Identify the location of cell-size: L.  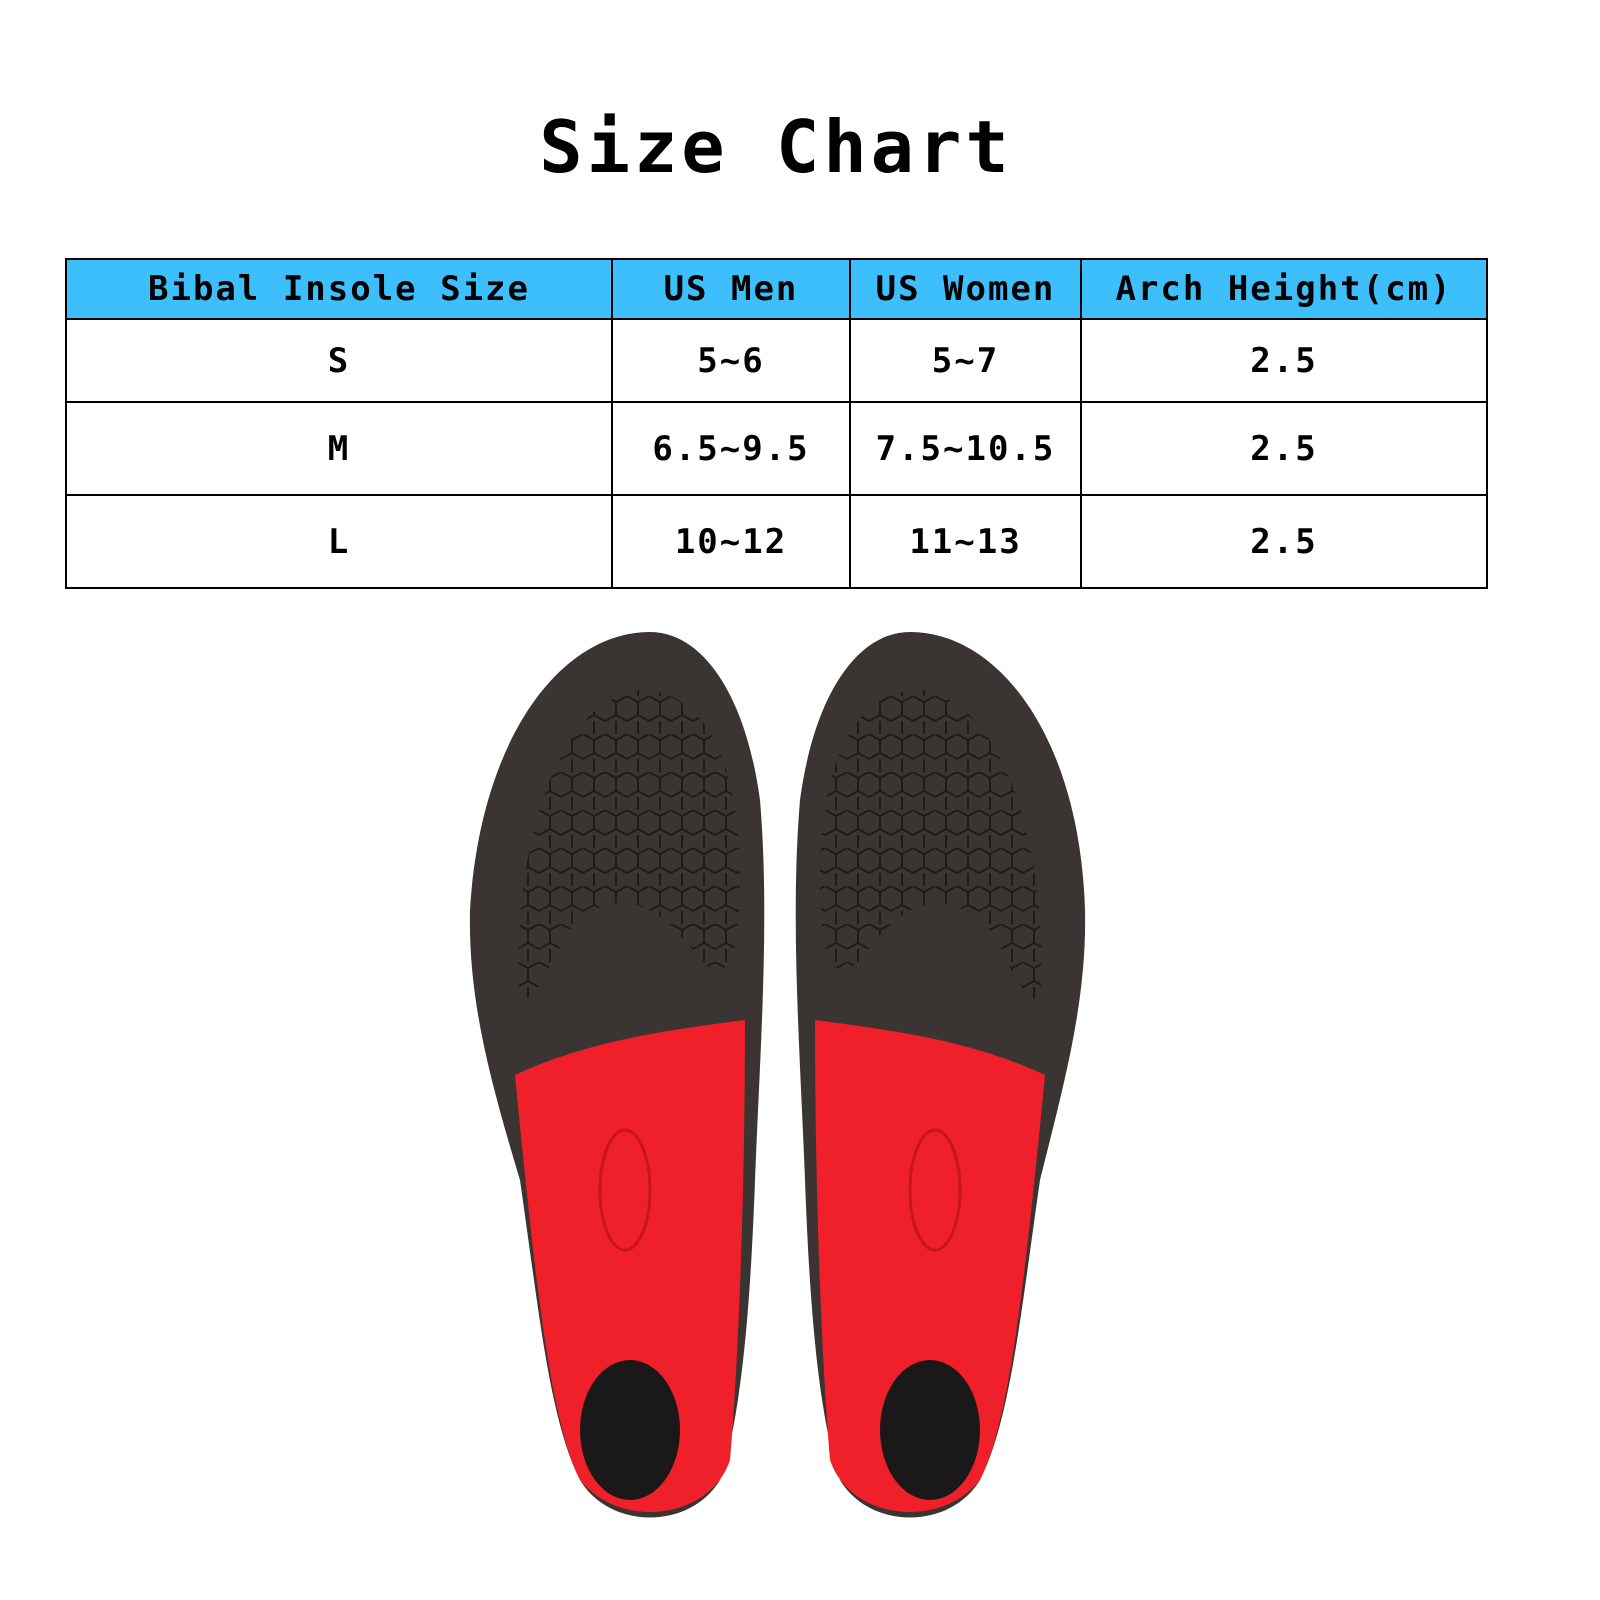
(339, 541).